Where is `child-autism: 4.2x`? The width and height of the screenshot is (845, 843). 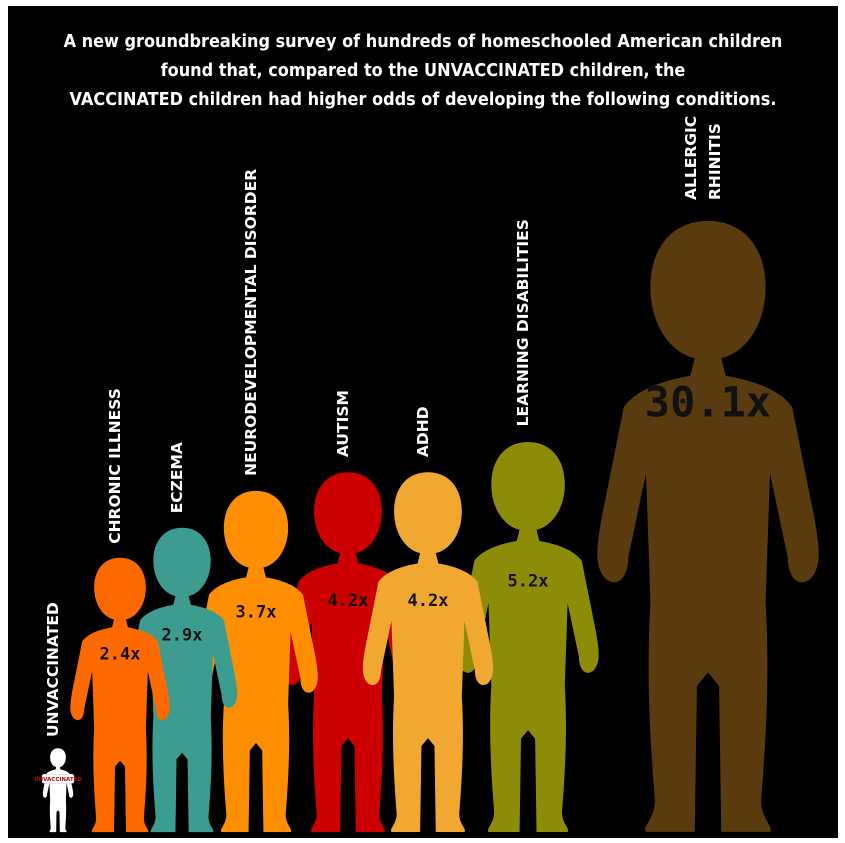 child-autism: 4.2x is located at coordinates (348, 652).